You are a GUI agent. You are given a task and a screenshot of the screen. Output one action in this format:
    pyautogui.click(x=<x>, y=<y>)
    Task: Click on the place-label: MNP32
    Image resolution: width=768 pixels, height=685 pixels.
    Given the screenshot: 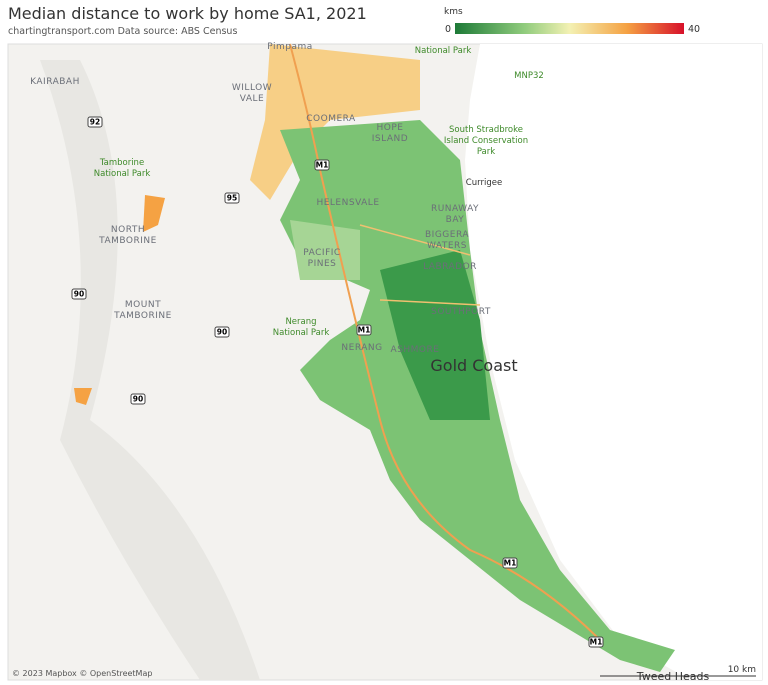 What is the action you would take?
    pyautogui.click(x=529, y=76)
    